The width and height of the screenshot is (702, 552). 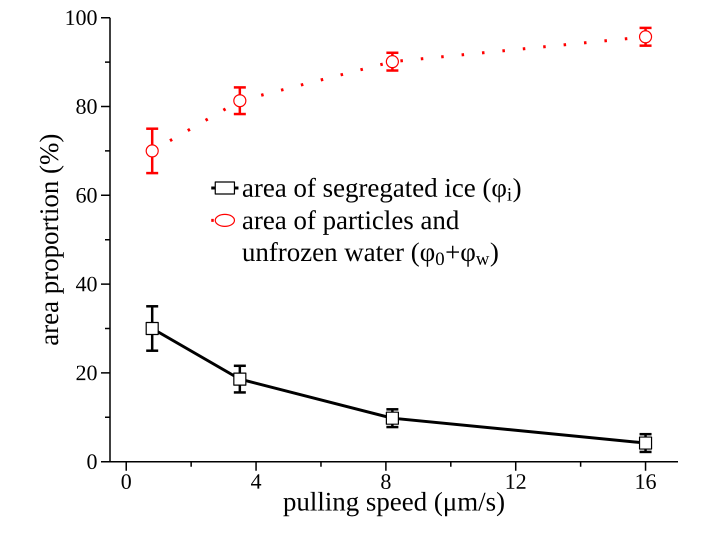 I want to click on x-tick-label: 4, so click(x=256, y=481).